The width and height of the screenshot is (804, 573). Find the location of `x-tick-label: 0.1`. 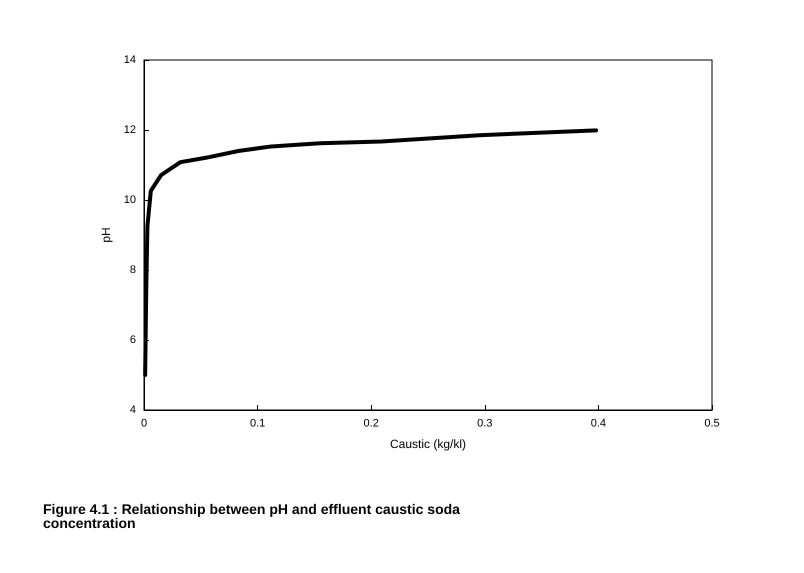

x-tick-label: 0.1 is located at coordinates (258, 424).